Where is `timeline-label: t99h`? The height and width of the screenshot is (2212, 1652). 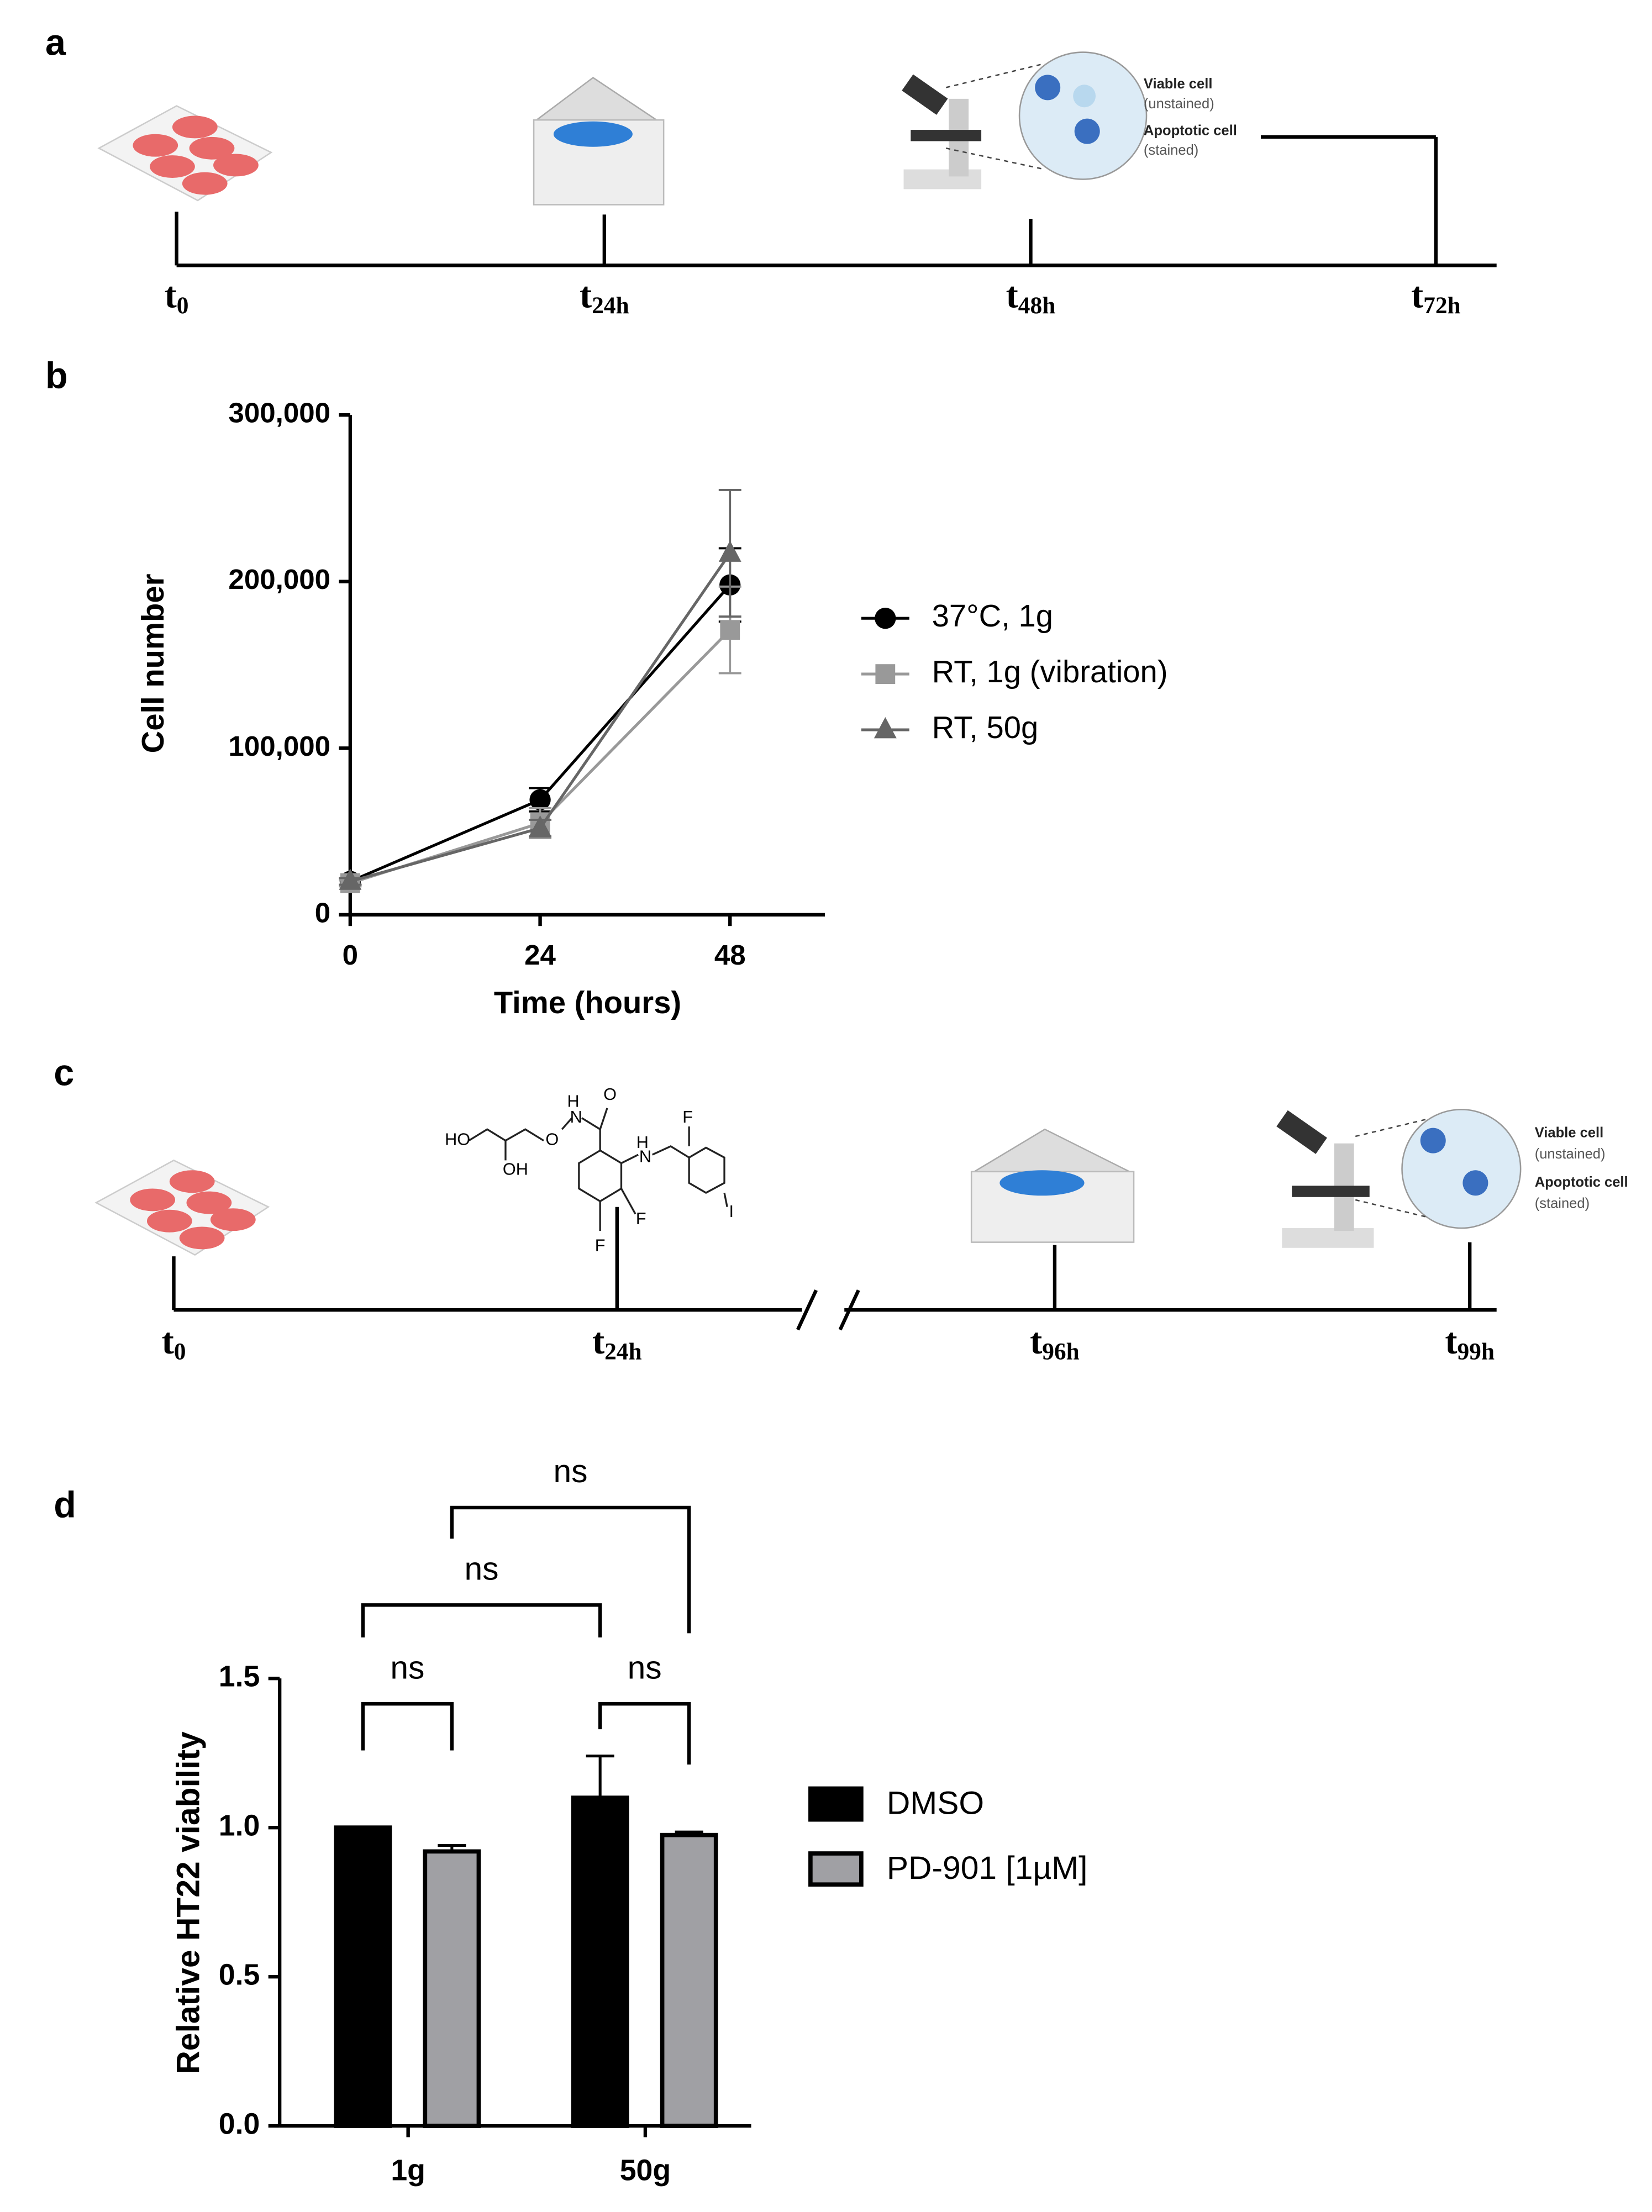
timeline-label: t99h is located at coordinates (1470, 1343).